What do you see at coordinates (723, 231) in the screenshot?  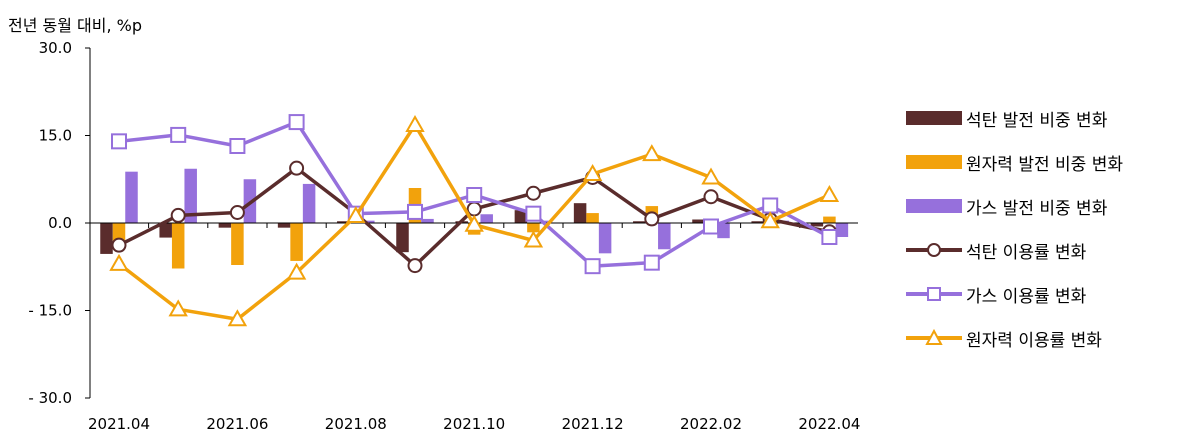 I see `bar-3-2022.02` at bounding box center [723, 231].